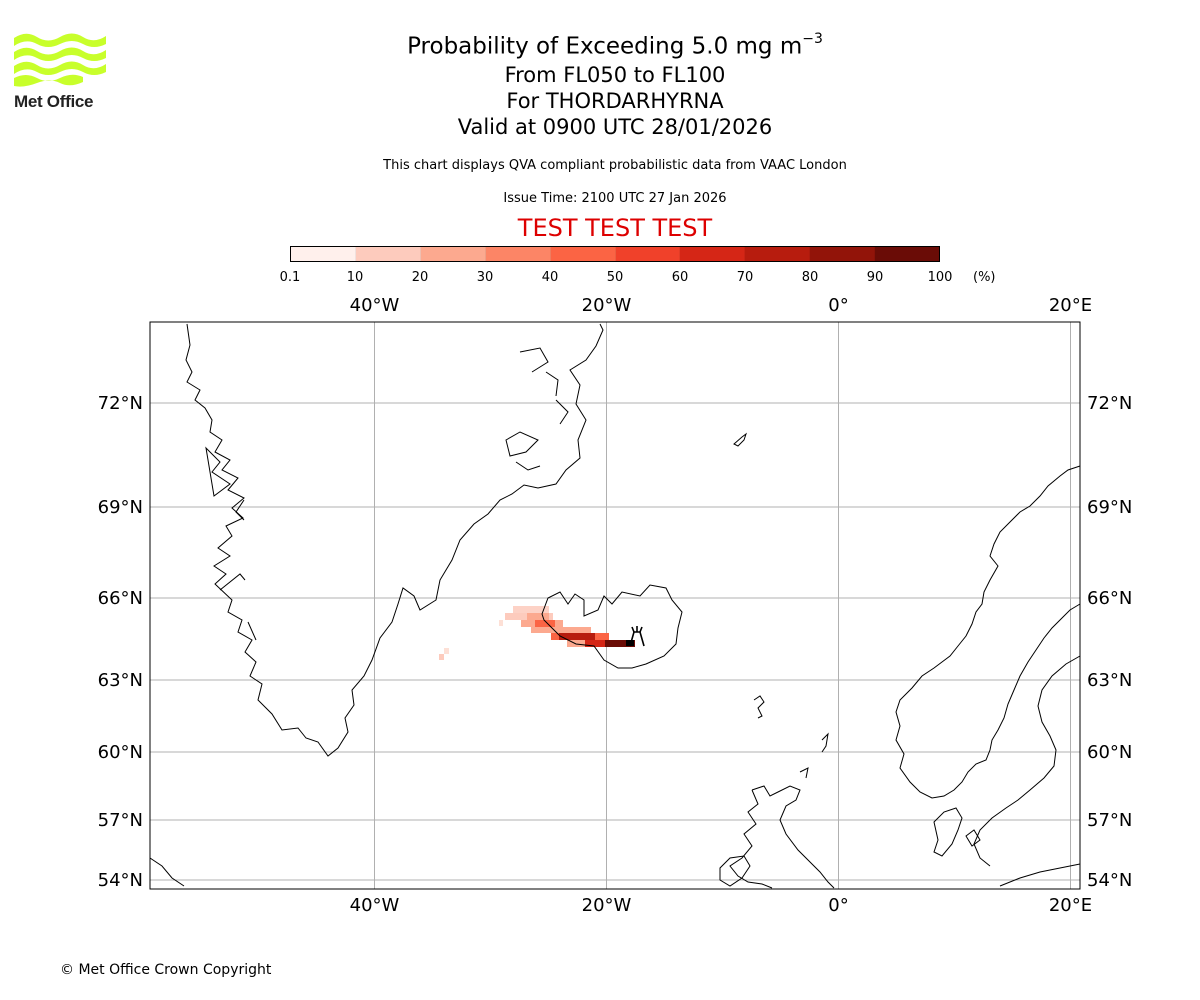 This screenshot has width=1200, height=1000. Describe the element at coordinates (1109, 507) in the screenshot. I see `latitude-label-right: 69°N` at that location.